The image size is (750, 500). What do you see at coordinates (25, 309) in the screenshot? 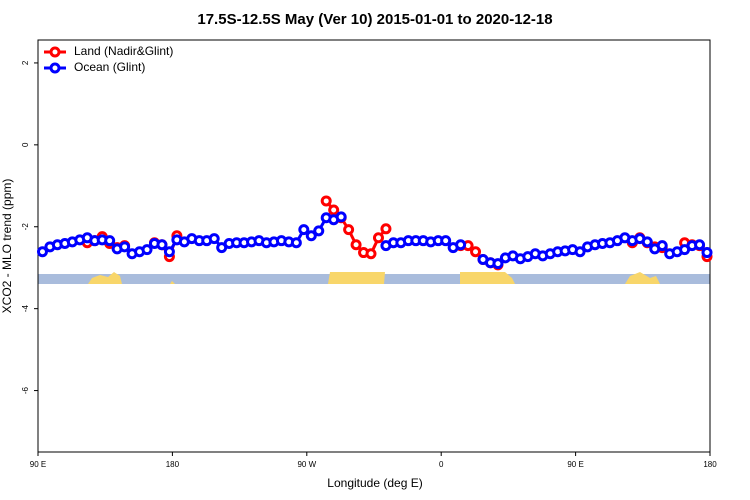
I see `y-tick-label: -4` at bounding box center [25, 309].